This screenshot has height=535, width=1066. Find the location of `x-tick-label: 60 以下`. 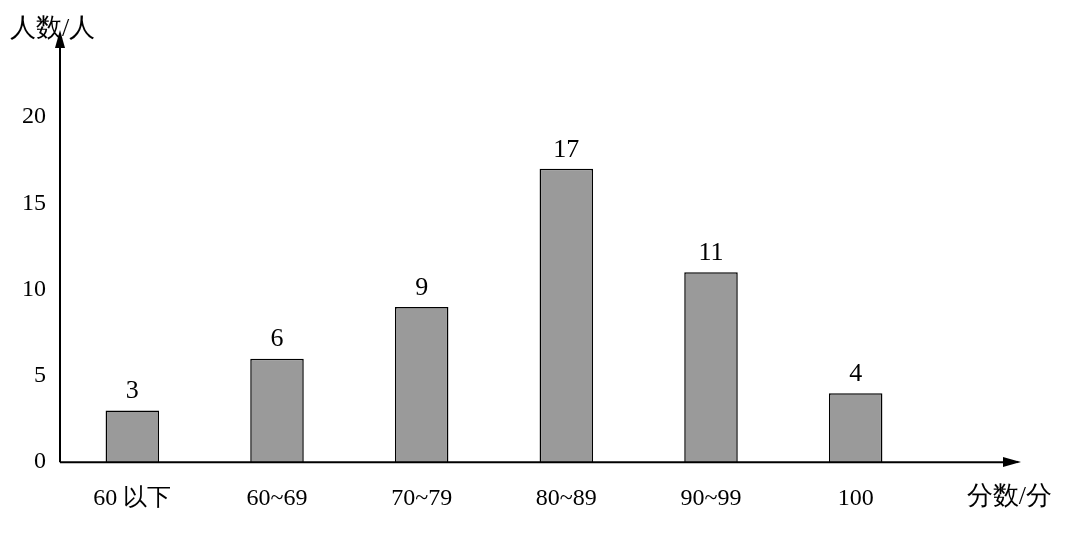

x-tick-label: 60 以下 is located at coordinates (132, 496).